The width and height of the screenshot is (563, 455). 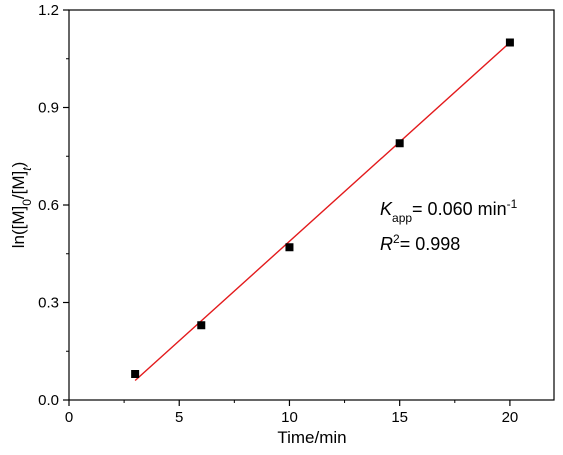 What do you see at coordinates (27, 169) in the screenshot?
I see `y-title-sub-t: t` at bounding box center [27, 169].